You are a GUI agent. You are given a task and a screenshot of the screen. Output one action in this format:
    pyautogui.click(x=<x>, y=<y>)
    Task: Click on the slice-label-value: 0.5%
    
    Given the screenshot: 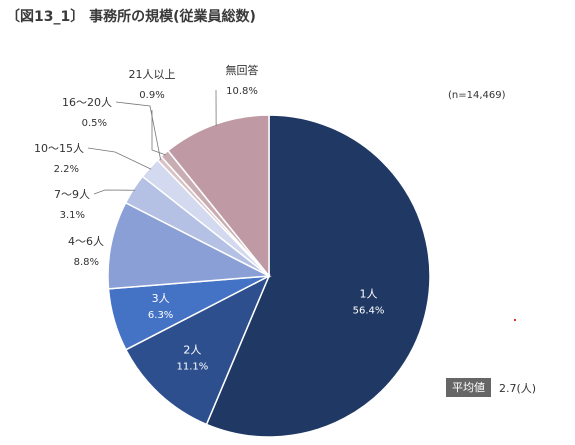 What is the action you would take?
    pyautogui.click(x=94, y=123)
    